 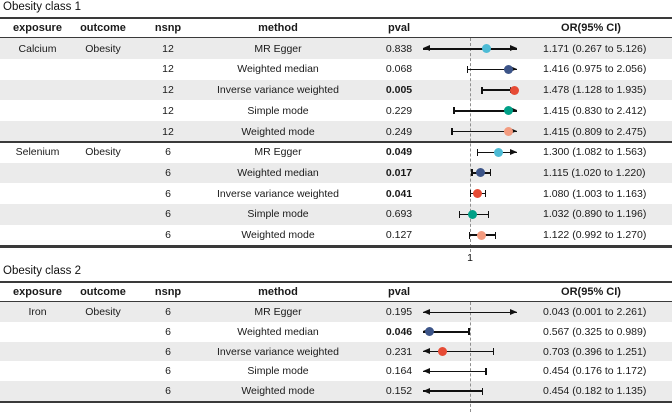 I want to click on or-ci-cell: 1.080 (1.003 to 1.163), so click(x=595, y=193).